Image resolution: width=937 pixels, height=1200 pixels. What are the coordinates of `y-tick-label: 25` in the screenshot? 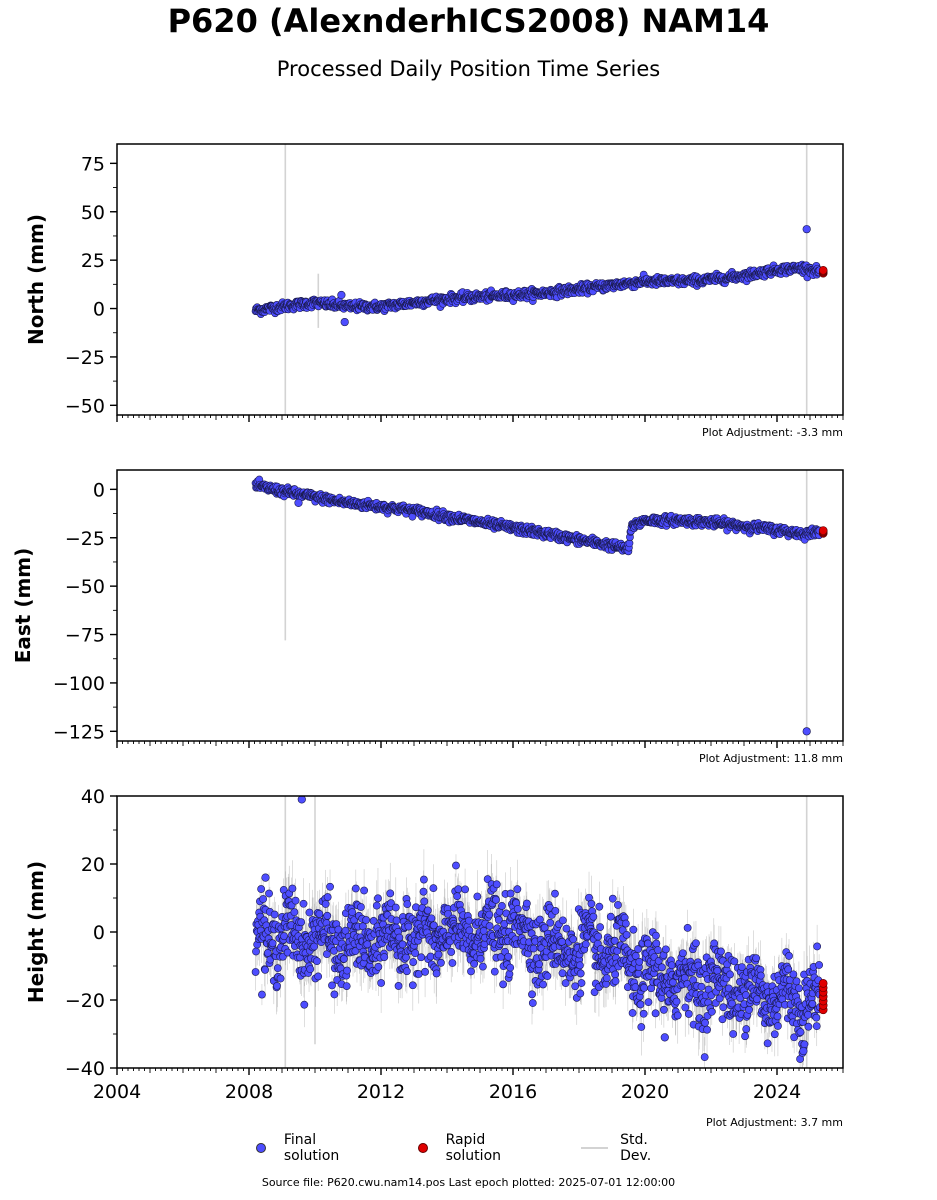 It's located at (93, 261).